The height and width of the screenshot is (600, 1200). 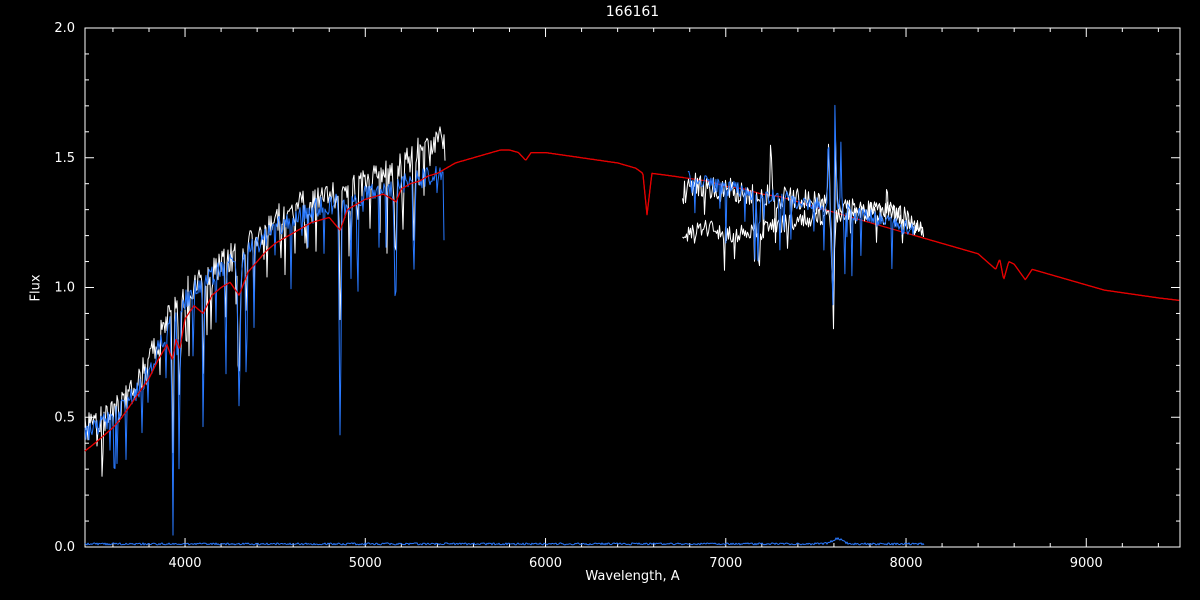 I want to click on svg-text: 8000, so click(x=905, y=563).